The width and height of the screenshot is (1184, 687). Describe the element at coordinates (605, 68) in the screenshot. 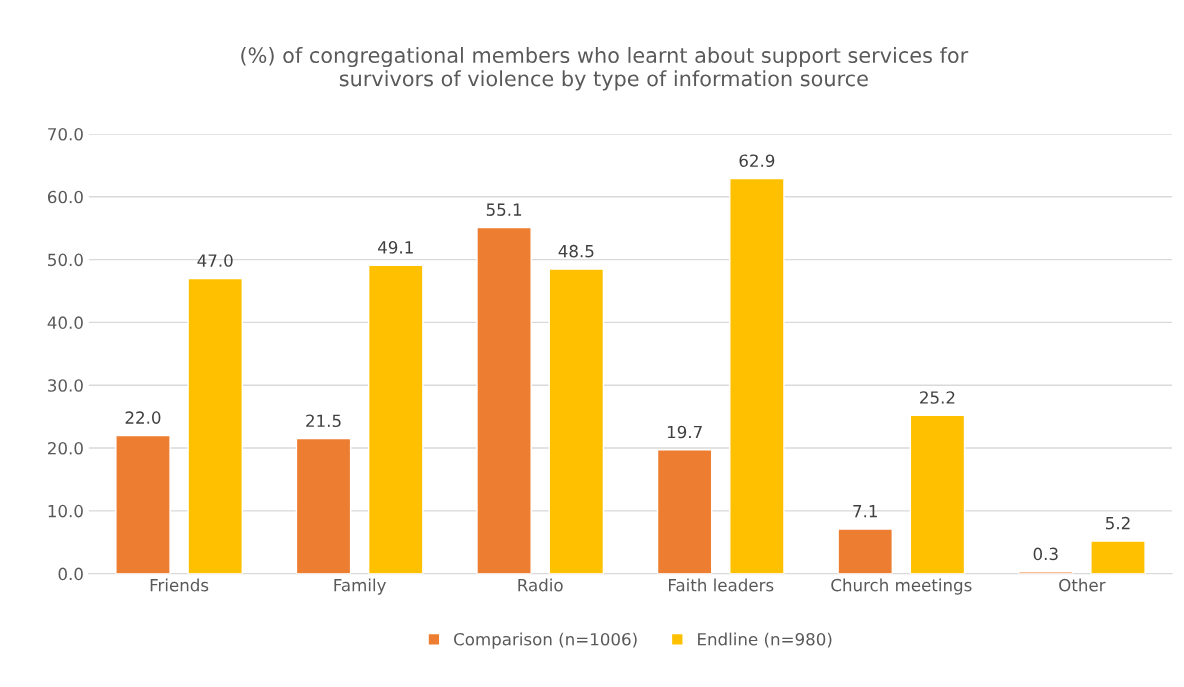

I see `chart-title: (%) of congregational members who learnt about support services for survivors of violence by type of information source` at that location.